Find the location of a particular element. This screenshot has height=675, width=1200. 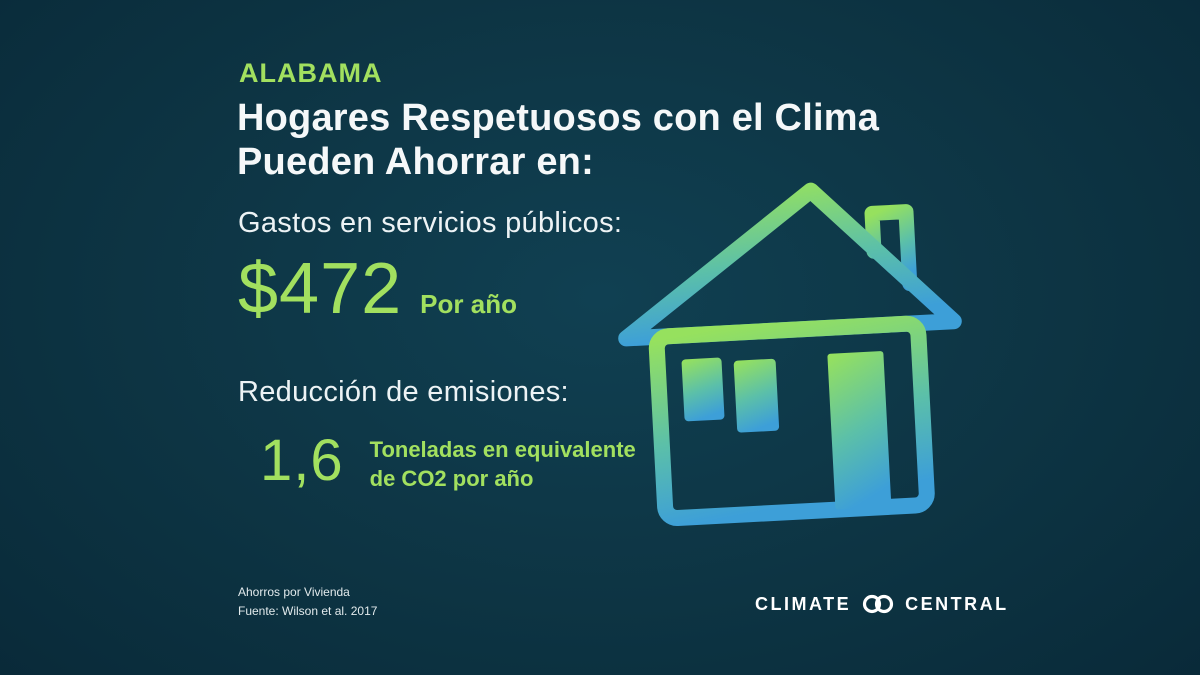

logo-text-climate: CLIMATE is located at coordinates (803, 603).